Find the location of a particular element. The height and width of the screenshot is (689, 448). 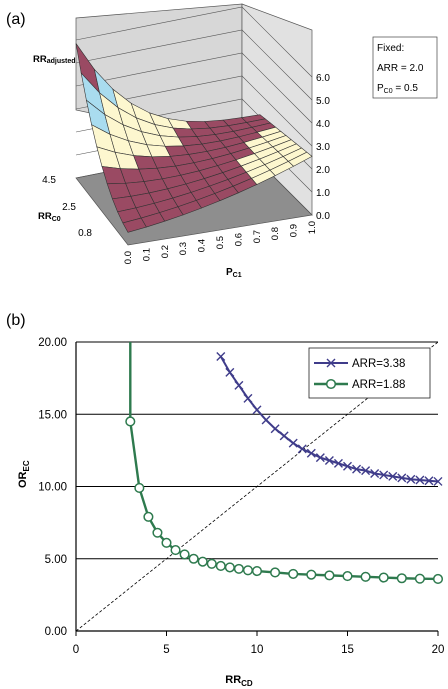

z-axis-ticks: 0.0 1.0 2.0 3.0 4.0 5.0 6.0 is located at coordinates (323, 147).